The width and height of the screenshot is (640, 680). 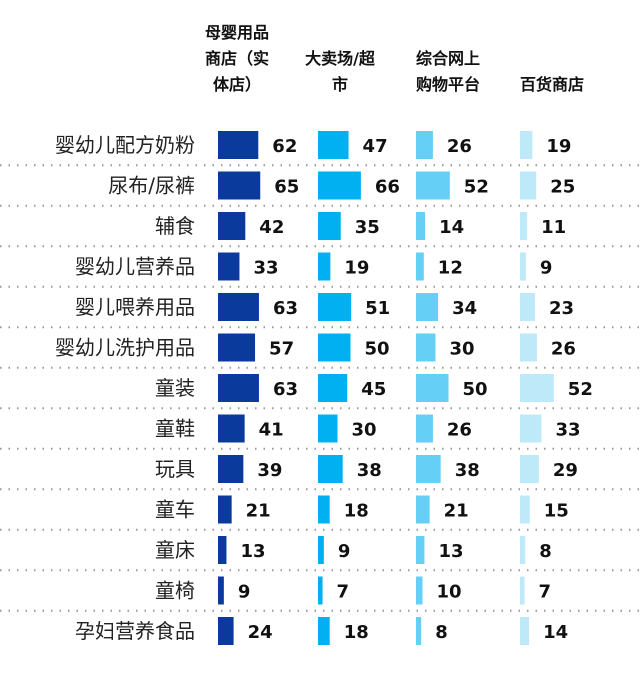 What do you see at coordinates (281, 349) in the screenshot?
I see `value-label: 57` at bounding box center [281, 349].